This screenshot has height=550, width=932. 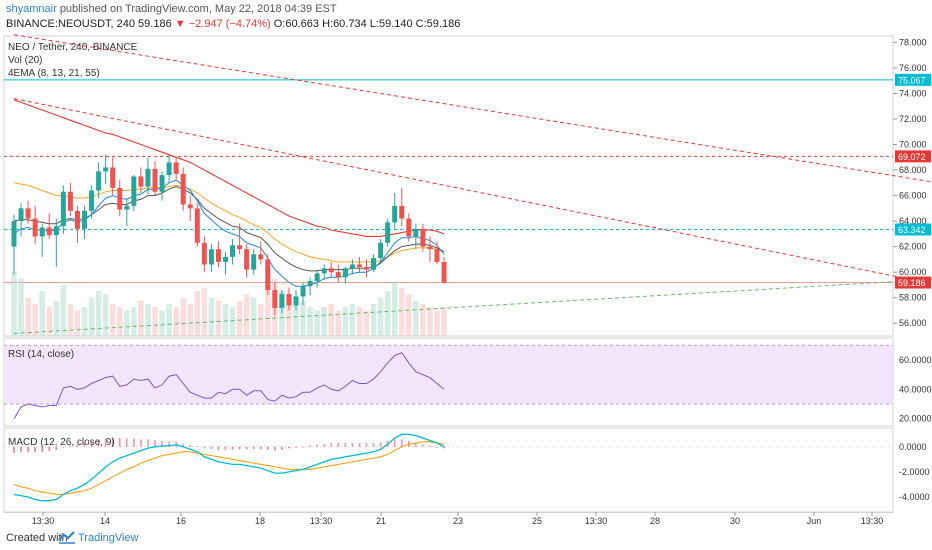 I want to click on price-tick-label: 72.000, so click(x=913, y=119).